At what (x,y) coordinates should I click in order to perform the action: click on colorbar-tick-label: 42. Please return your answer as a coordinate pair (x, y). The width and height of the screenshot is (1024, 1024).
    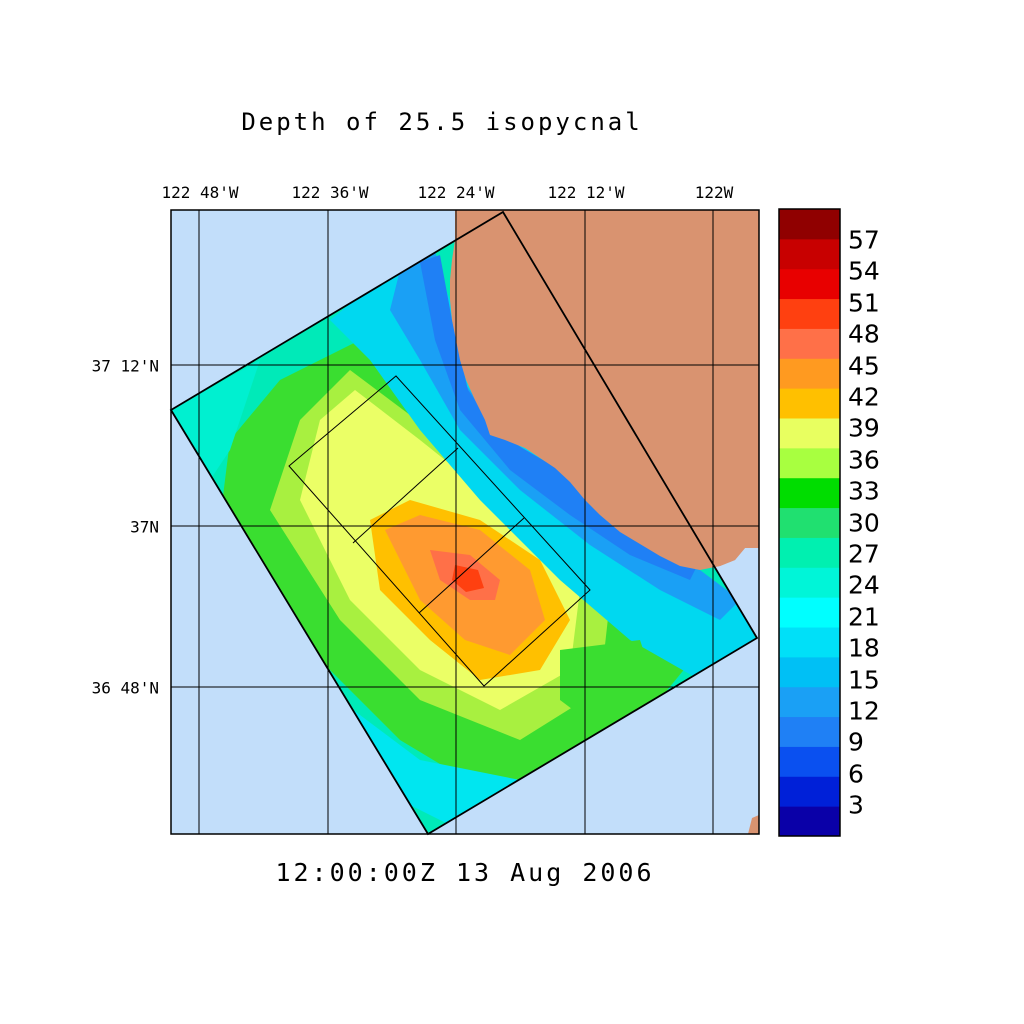
    Looking at the image, I should click on (864, 397).